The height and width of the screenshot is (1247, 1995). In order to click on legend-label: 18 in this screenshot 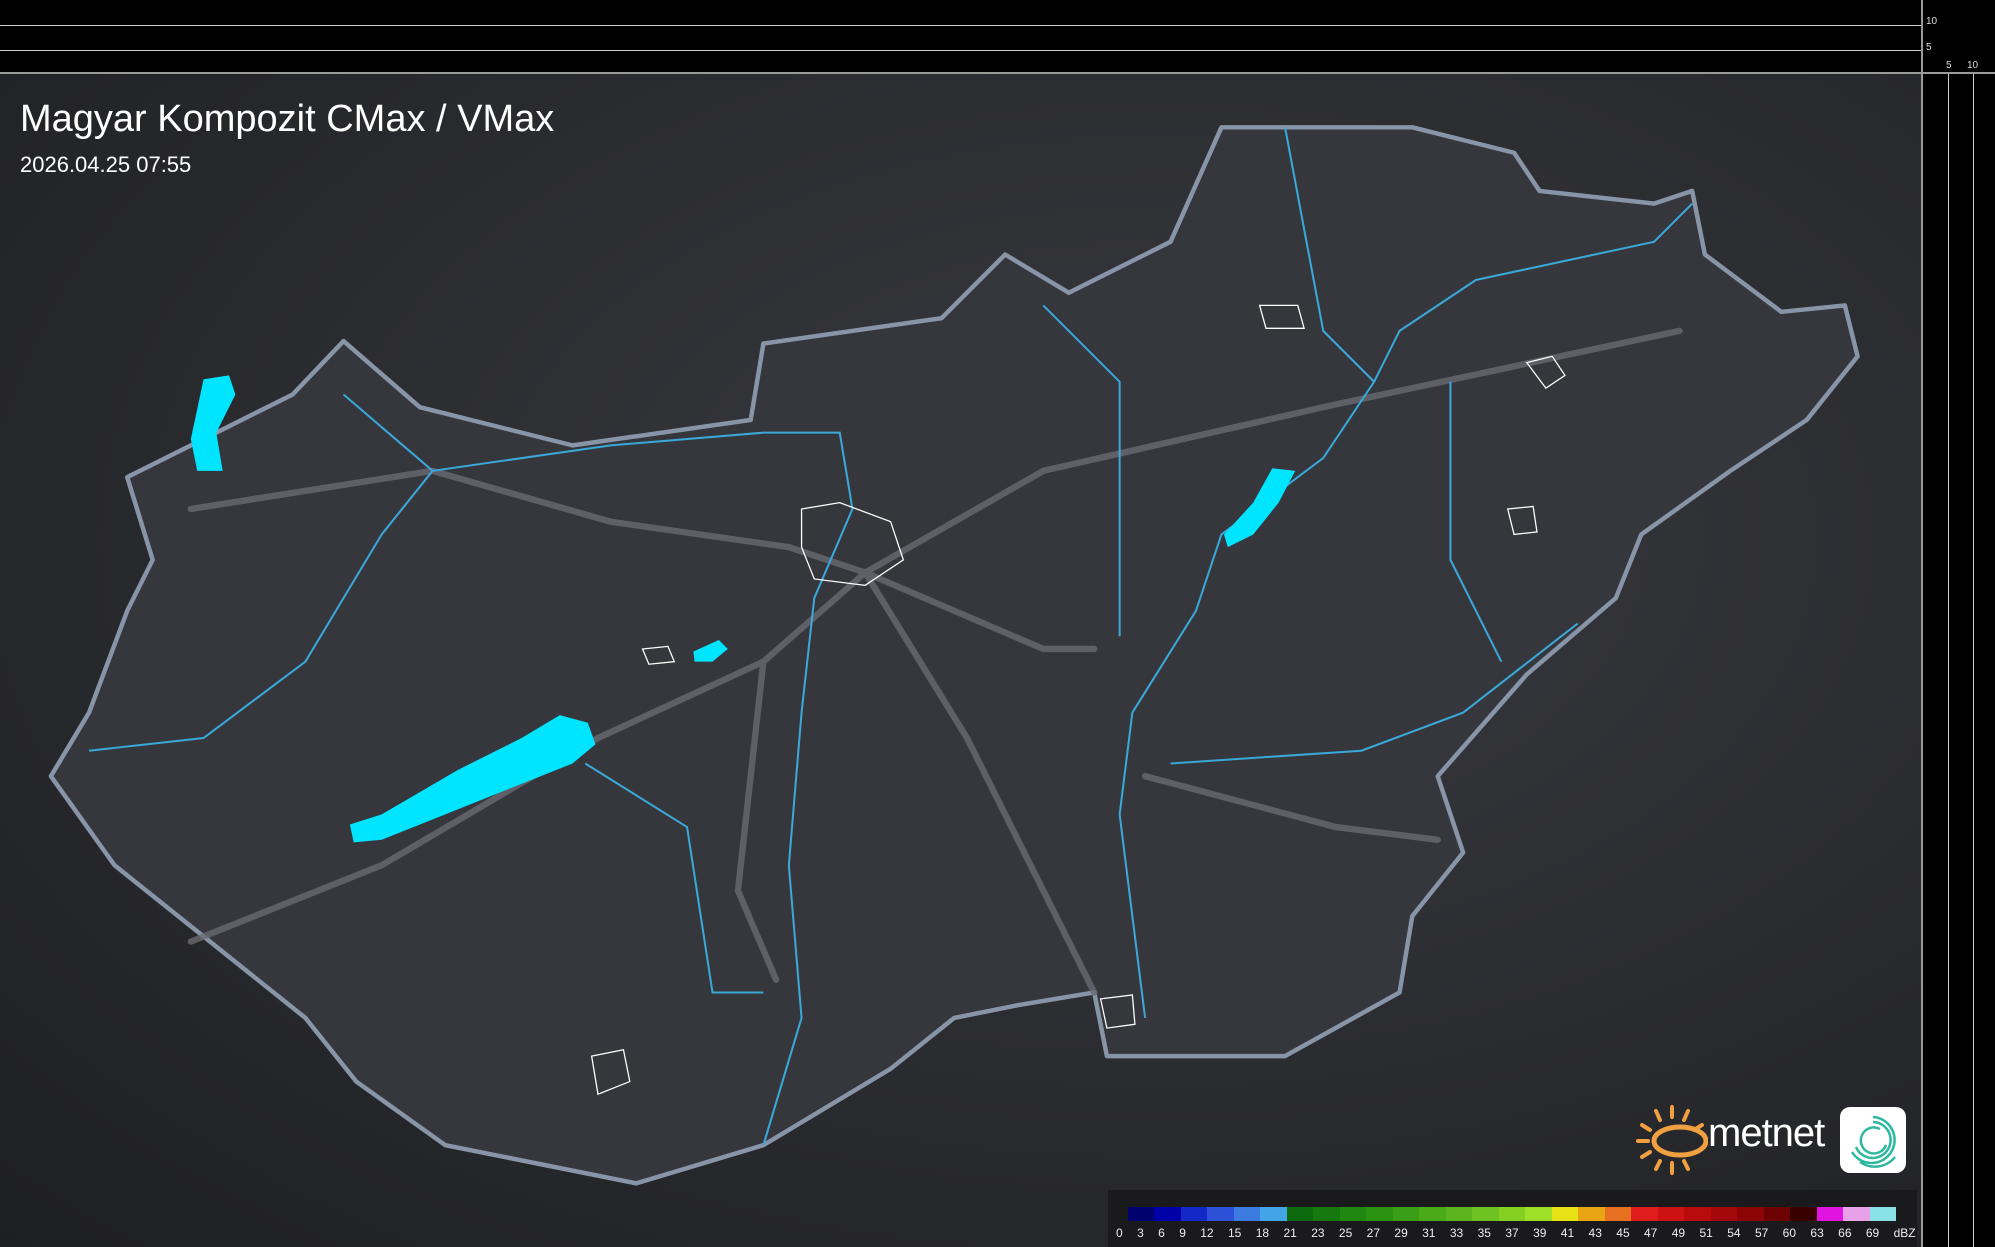, I will do `click(1262, 1233)`.